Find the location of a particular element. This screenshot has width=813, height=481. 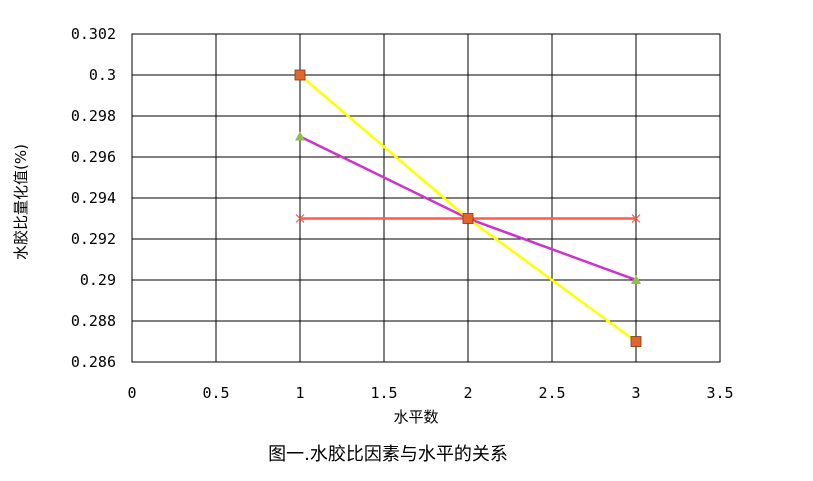

y-tick-label: 0.302 is located at coordinates (93, 34).